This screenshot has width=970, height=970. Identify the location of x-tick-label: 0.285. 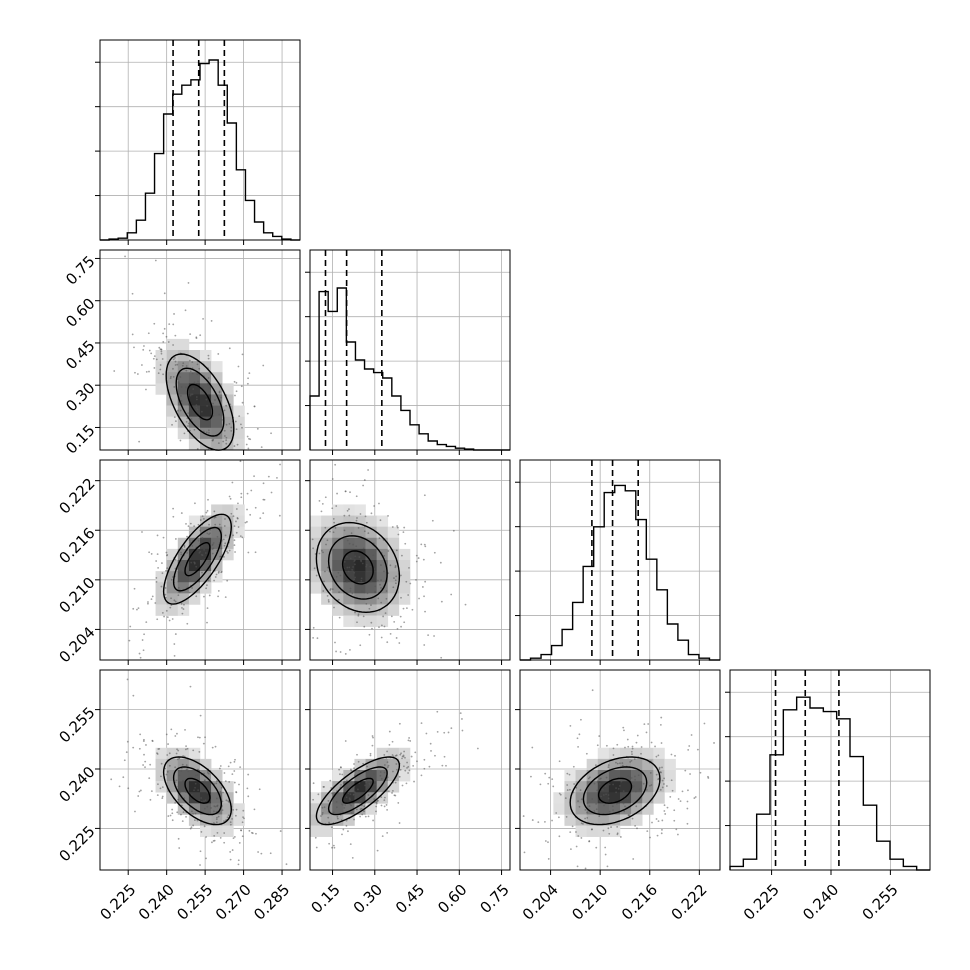
(271, 902).